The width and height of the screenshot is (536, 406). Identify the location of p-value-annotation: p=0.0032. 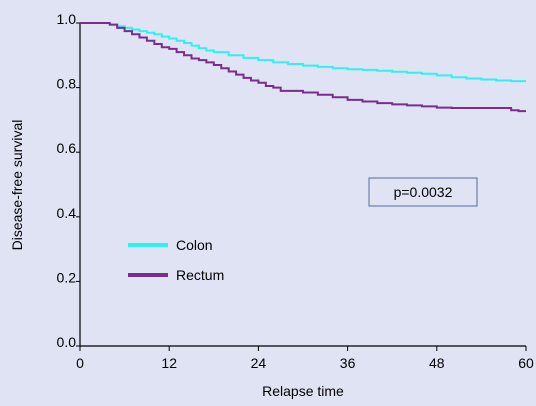
(423, 192).